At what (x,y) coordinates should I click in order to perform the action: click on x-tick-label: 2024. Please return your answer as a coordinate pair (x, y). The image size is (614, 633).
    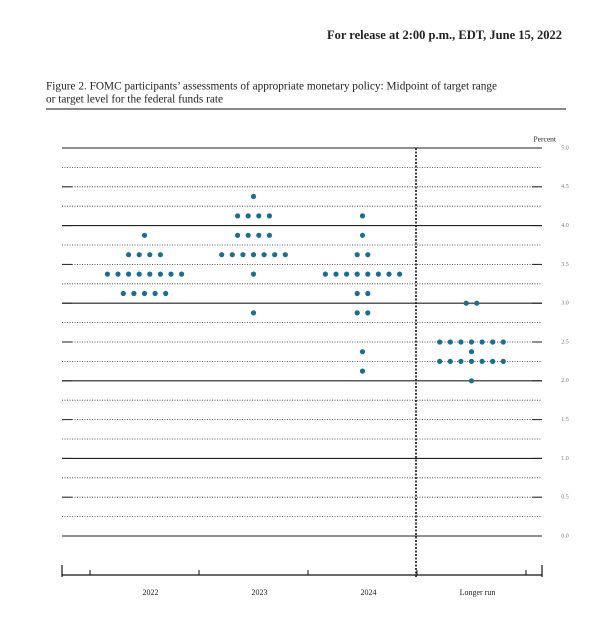
    Looking at the image, I should click on (369, 592).